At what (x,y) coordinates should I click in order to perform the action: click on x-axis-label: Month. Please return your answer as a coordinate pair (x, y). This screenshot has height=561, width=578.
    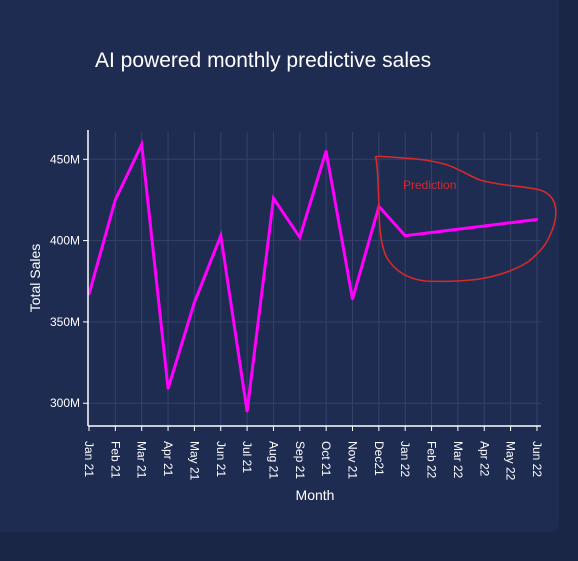
    Looking at the image, I should click on (315, 495).